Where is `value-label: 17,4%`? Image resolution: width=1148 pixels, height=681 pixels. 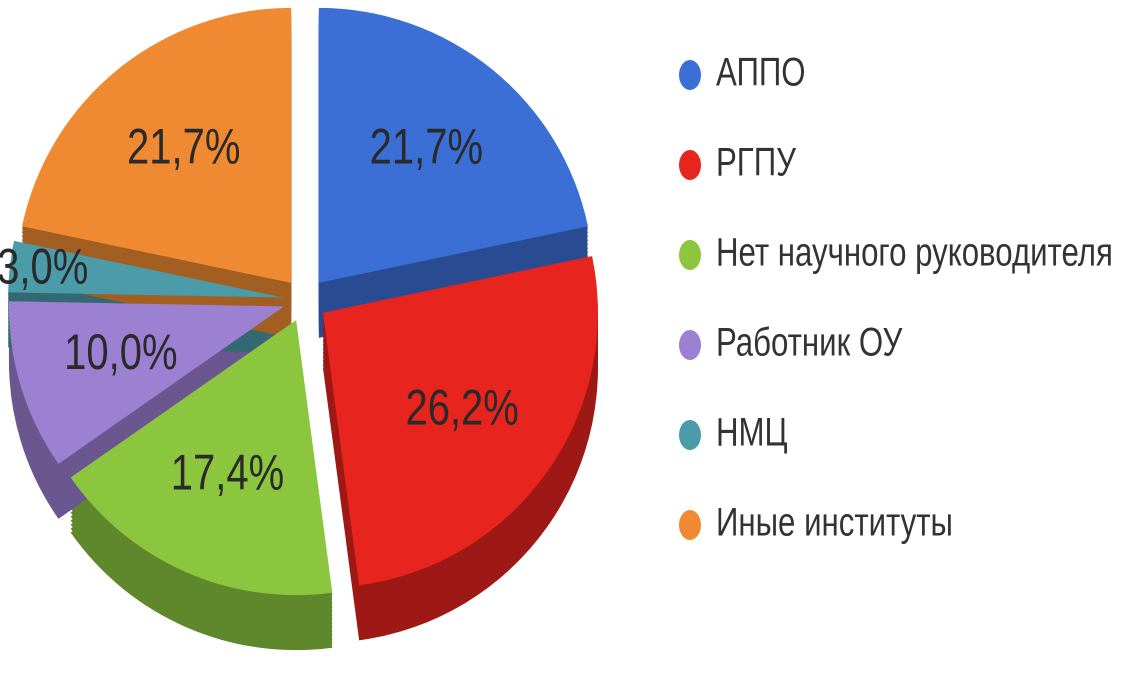
value-label: 17,4% is located at coordinates (227, 472).